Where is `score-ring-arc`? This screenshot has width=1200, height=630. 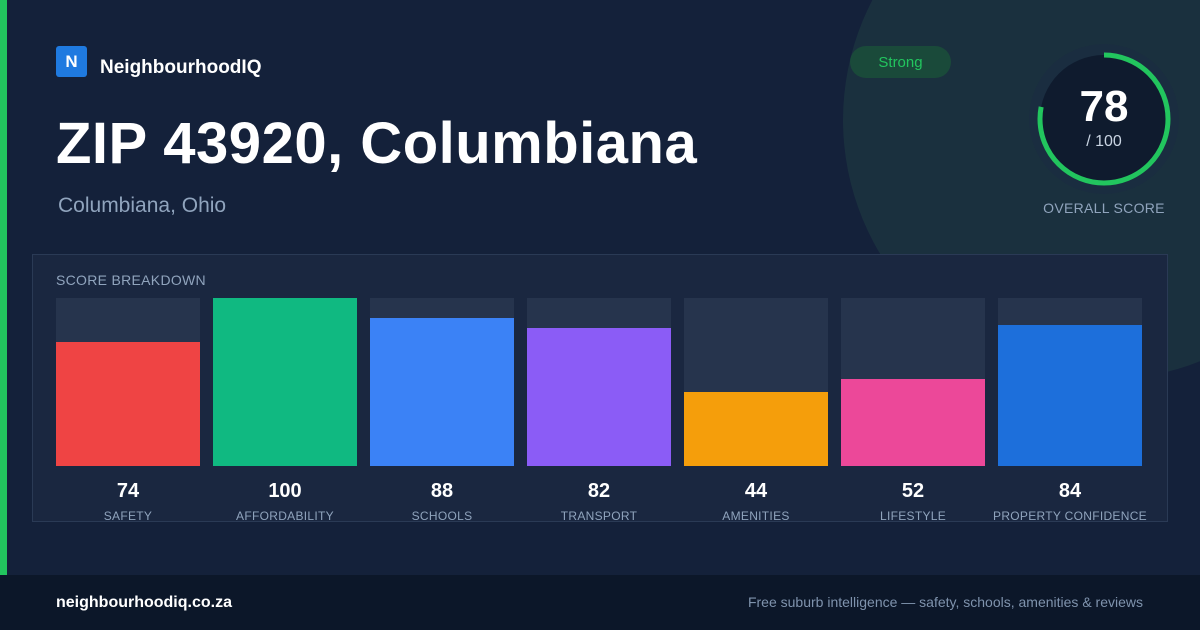
score-ring-arc is located at coordinates (1104, 119).